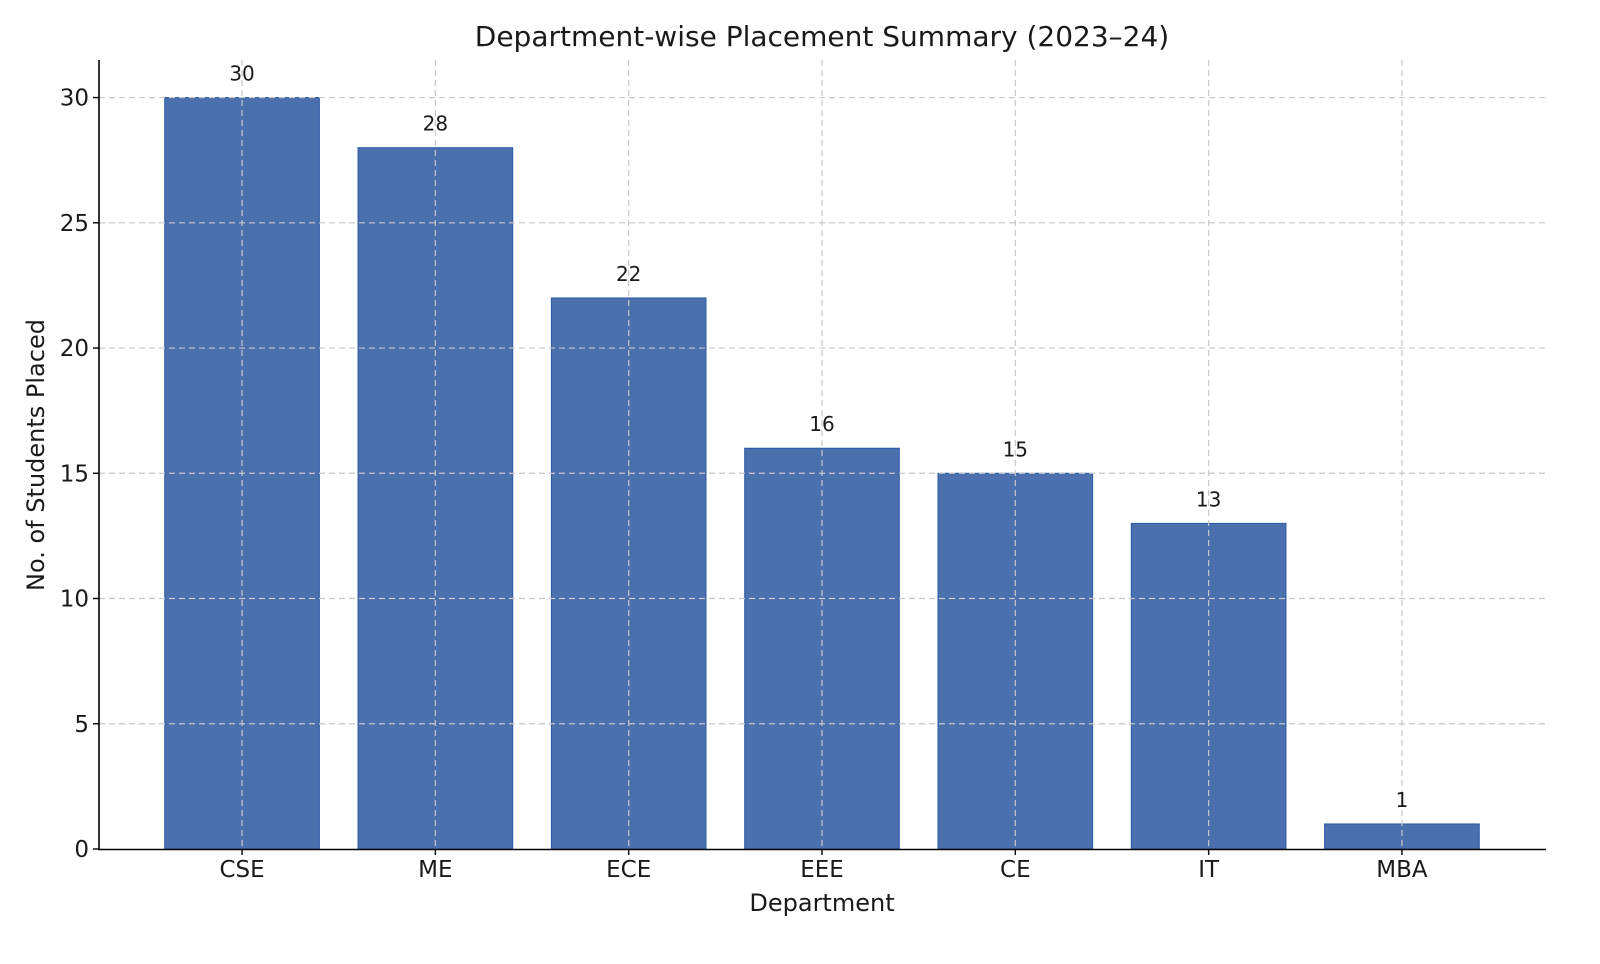  I want to click on x-tick-label: IT, so click(1209, 870).